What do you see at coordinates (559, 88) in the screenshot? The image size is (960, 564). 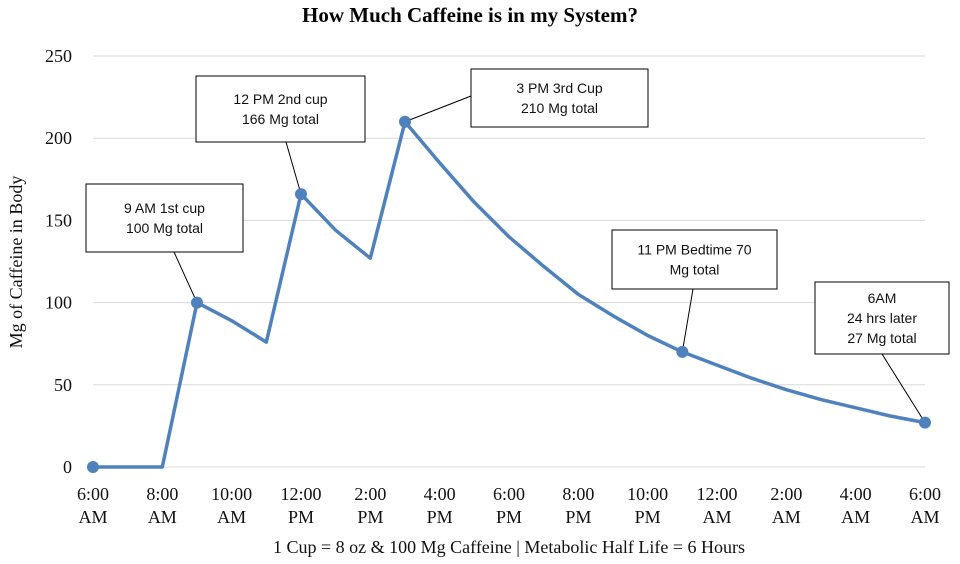 I see `annotation-text: 3 PM 3rd Cup` at bounding box center [559, 88].